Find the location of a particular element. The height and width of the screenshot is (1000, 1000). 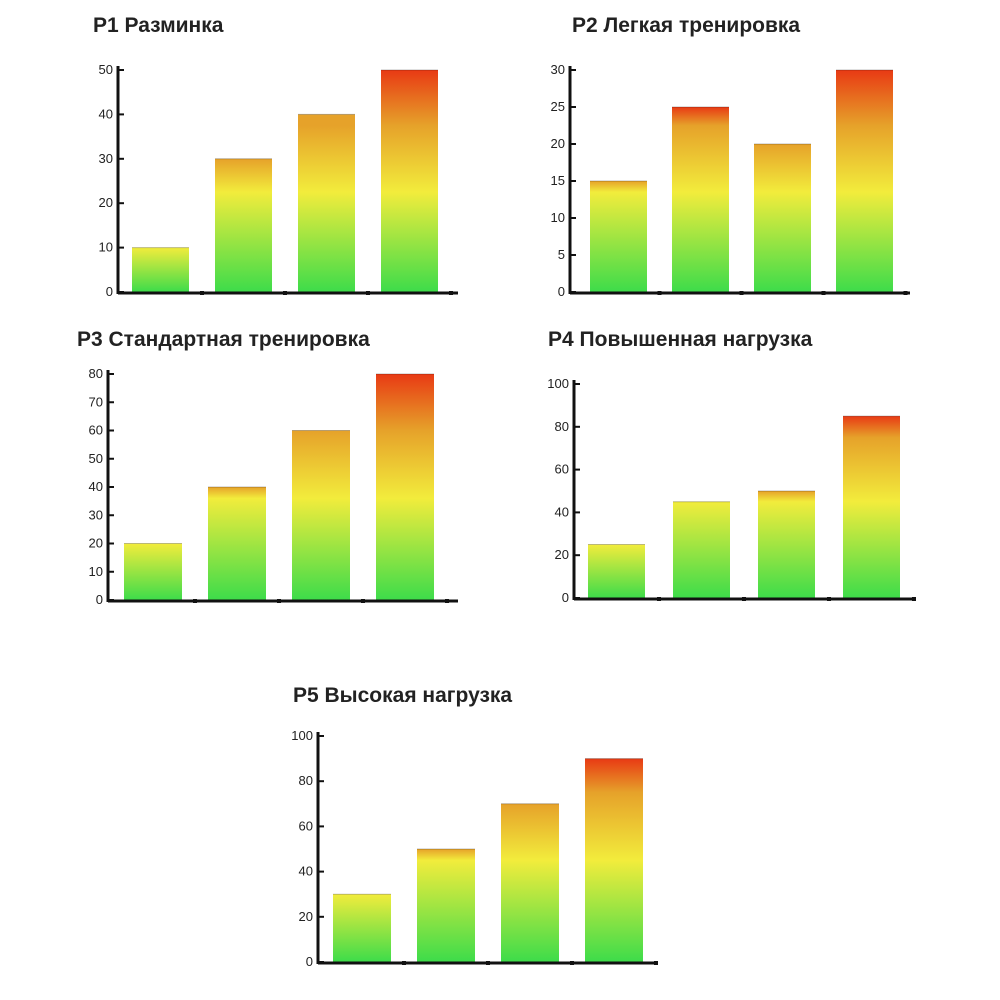

chart-p2: P2 Легкая тренировка 0 5 10 15 20 25 30 is located at coordinates (720, 158).